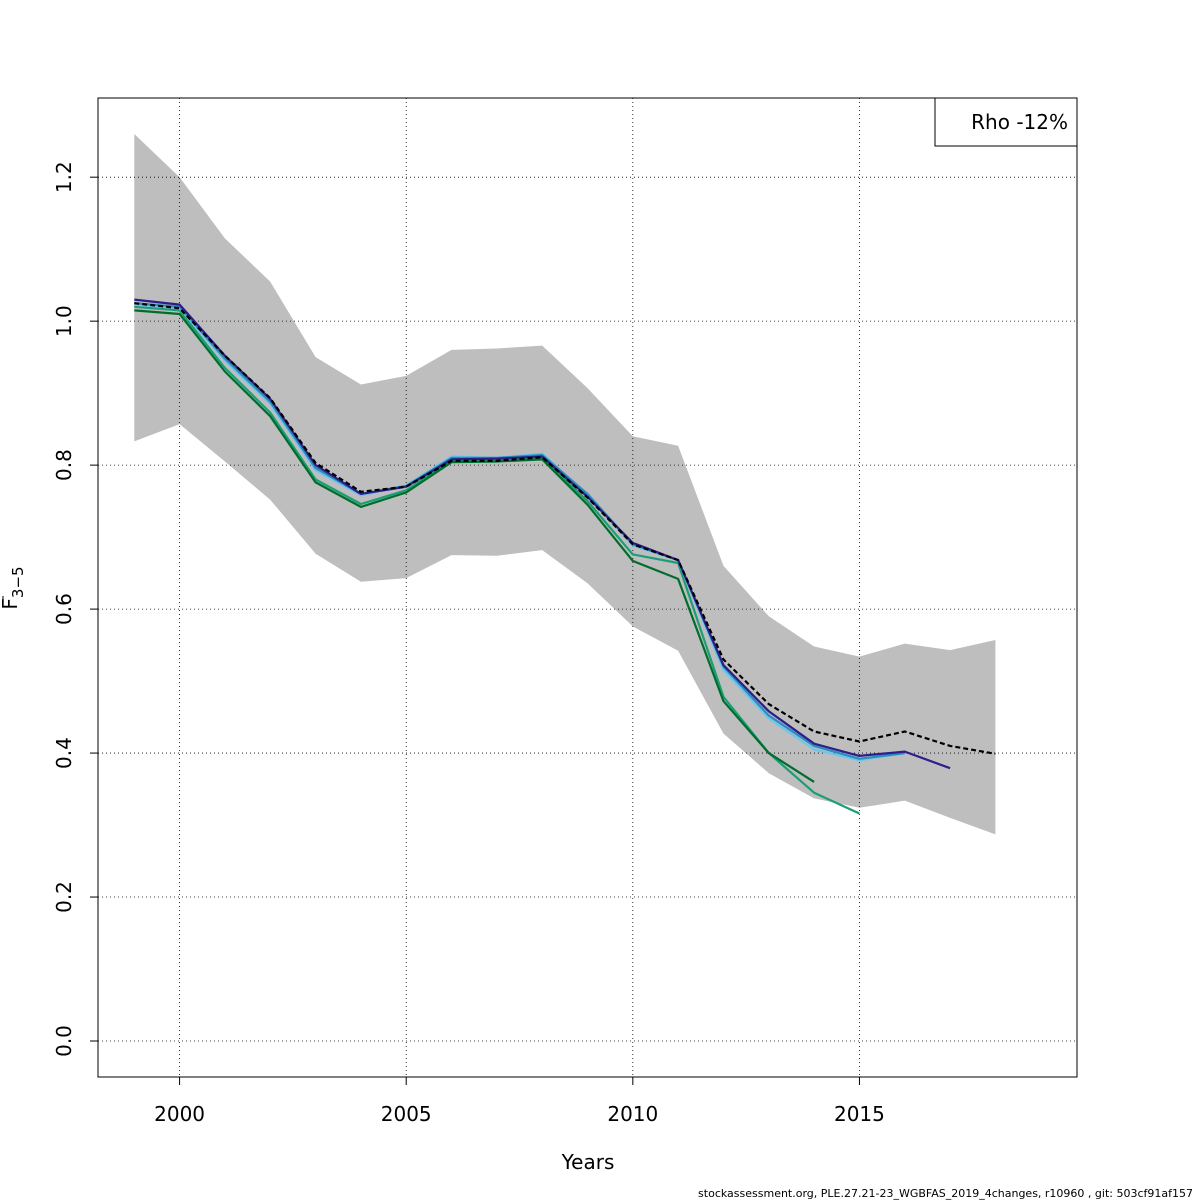 Image resolution: width=1200 pixels, height=1200 pixels. I want to click on y-tick-label: 0.6, so click(64, 609).